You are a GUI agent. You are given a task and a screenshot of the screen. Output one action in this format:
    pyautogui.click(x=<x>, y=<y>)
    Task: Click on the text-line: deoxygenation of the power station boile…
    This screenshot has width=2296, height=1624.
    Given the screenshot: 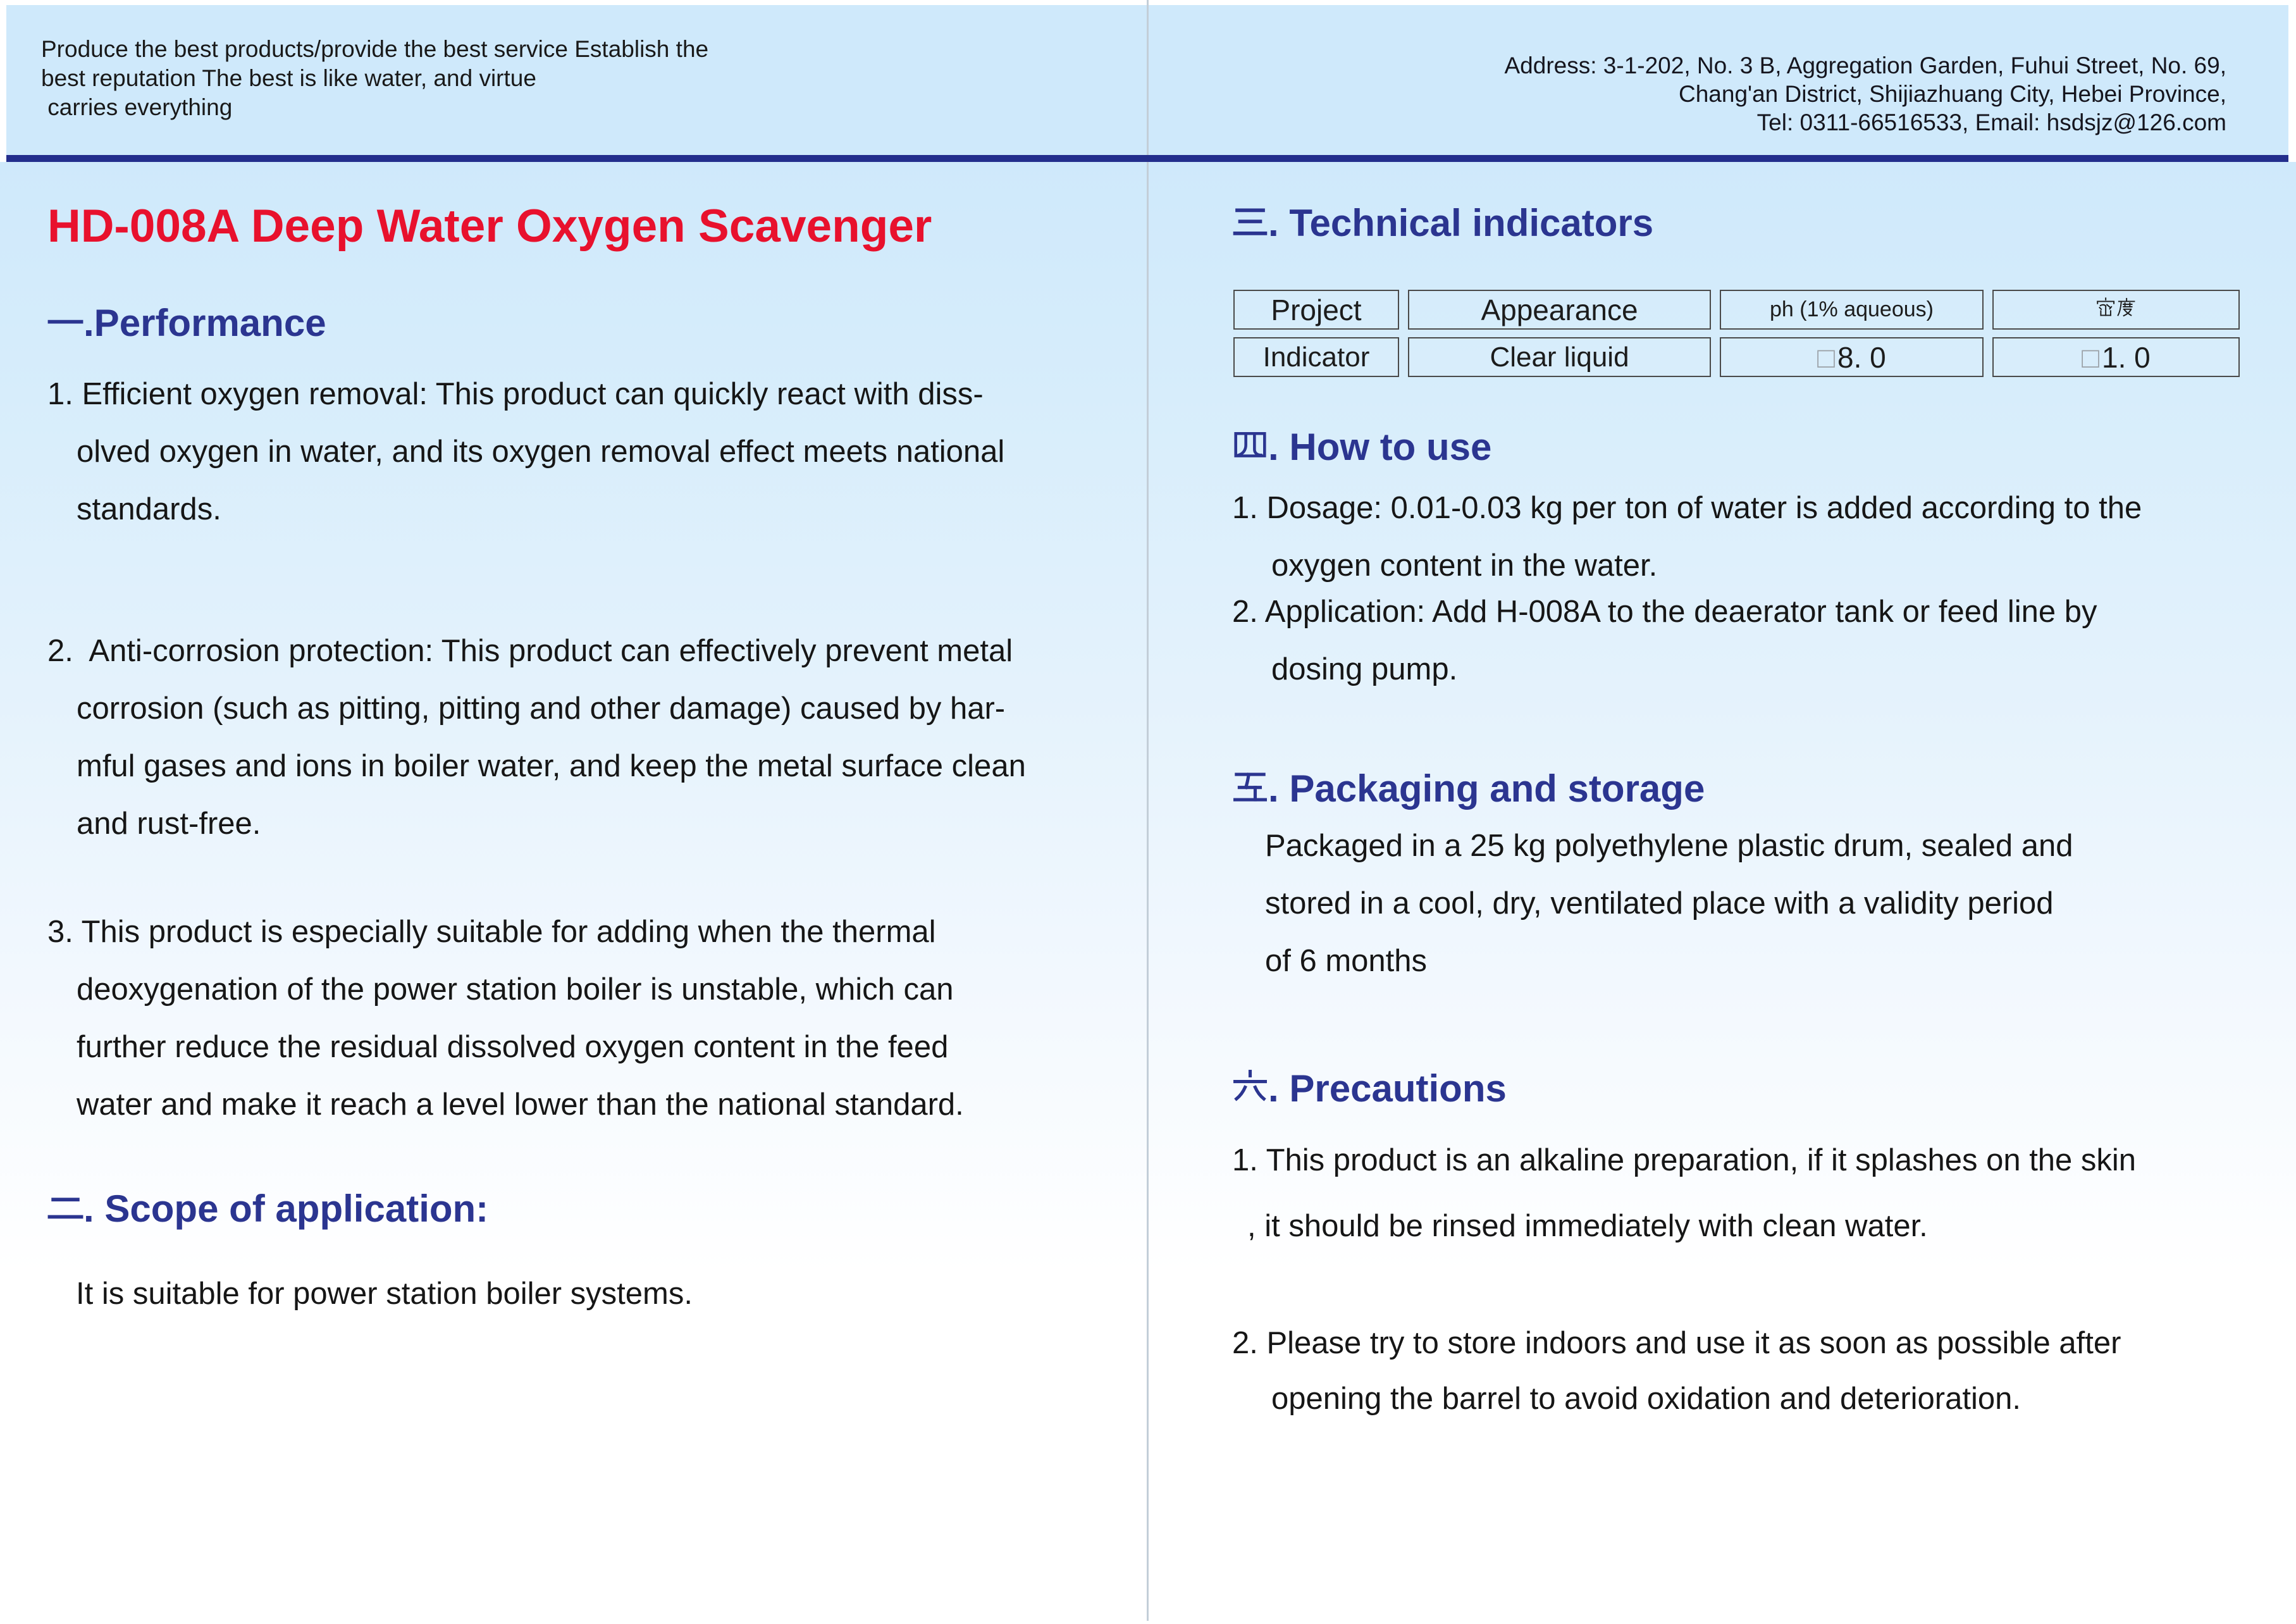 What is the action you would take?
    pyautogui.click(x=515, y=989)
    